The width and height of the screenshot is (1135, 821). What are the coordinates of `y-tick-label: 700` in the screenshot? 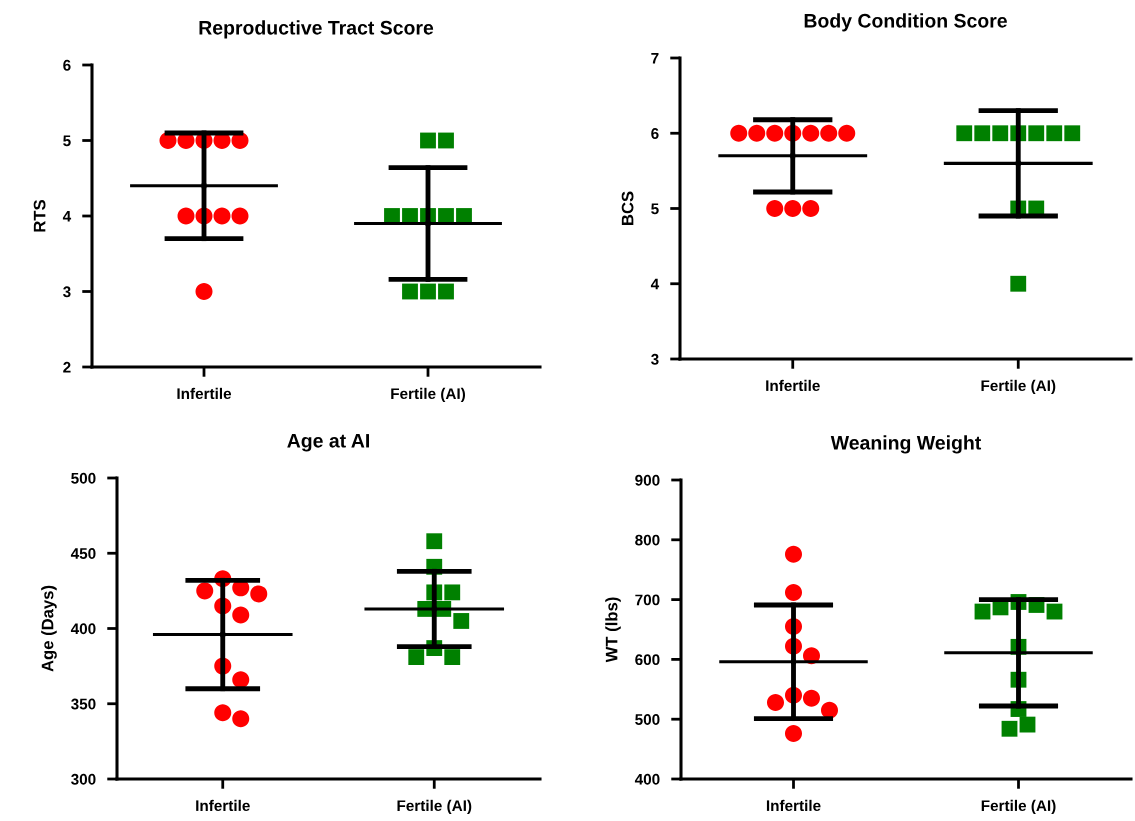 It's located at (647, 600).